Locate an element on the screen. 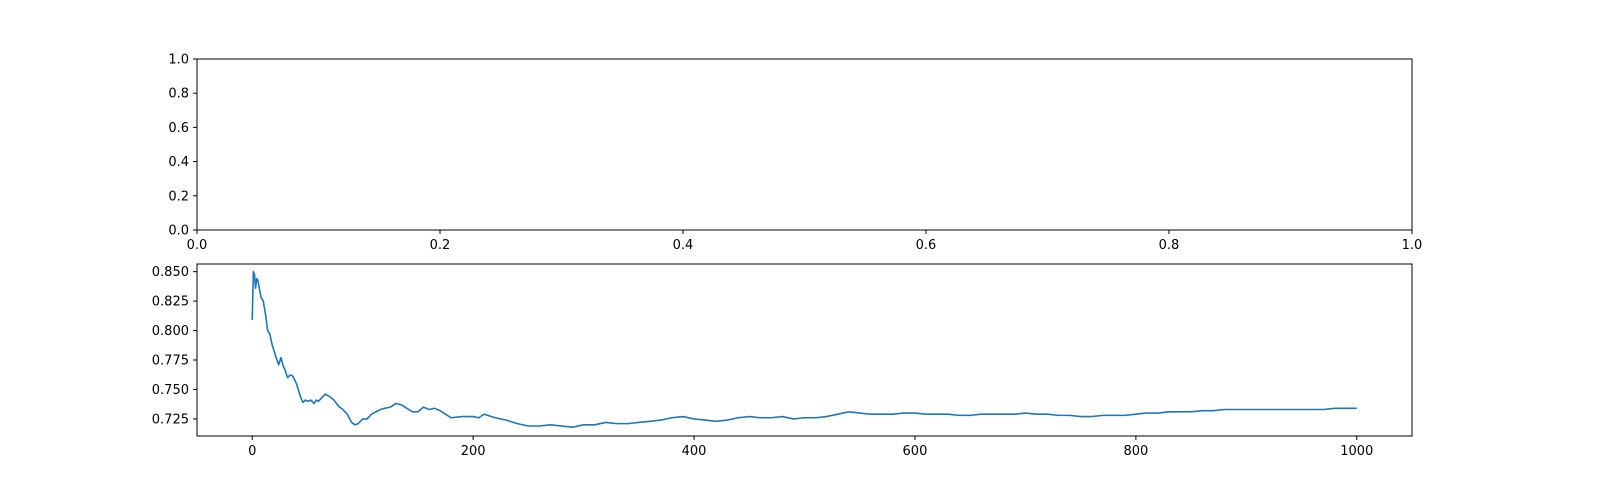  x-tick-label: 400 is located at coordinates (694, 451).